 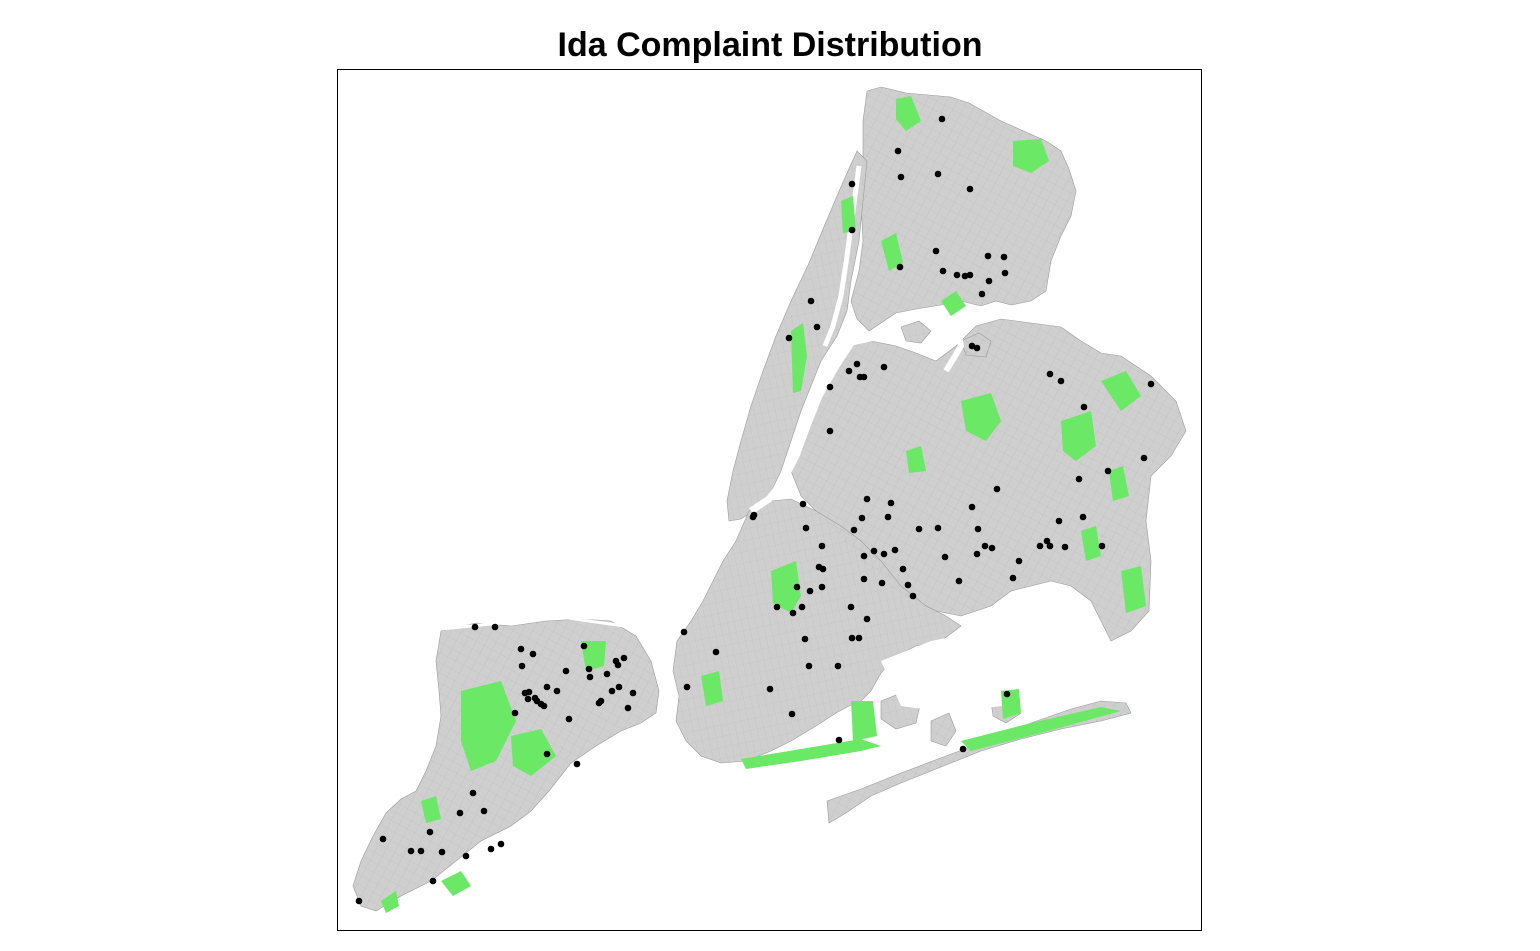 I want to click on east-river-branch, so click(x=891, y=328).